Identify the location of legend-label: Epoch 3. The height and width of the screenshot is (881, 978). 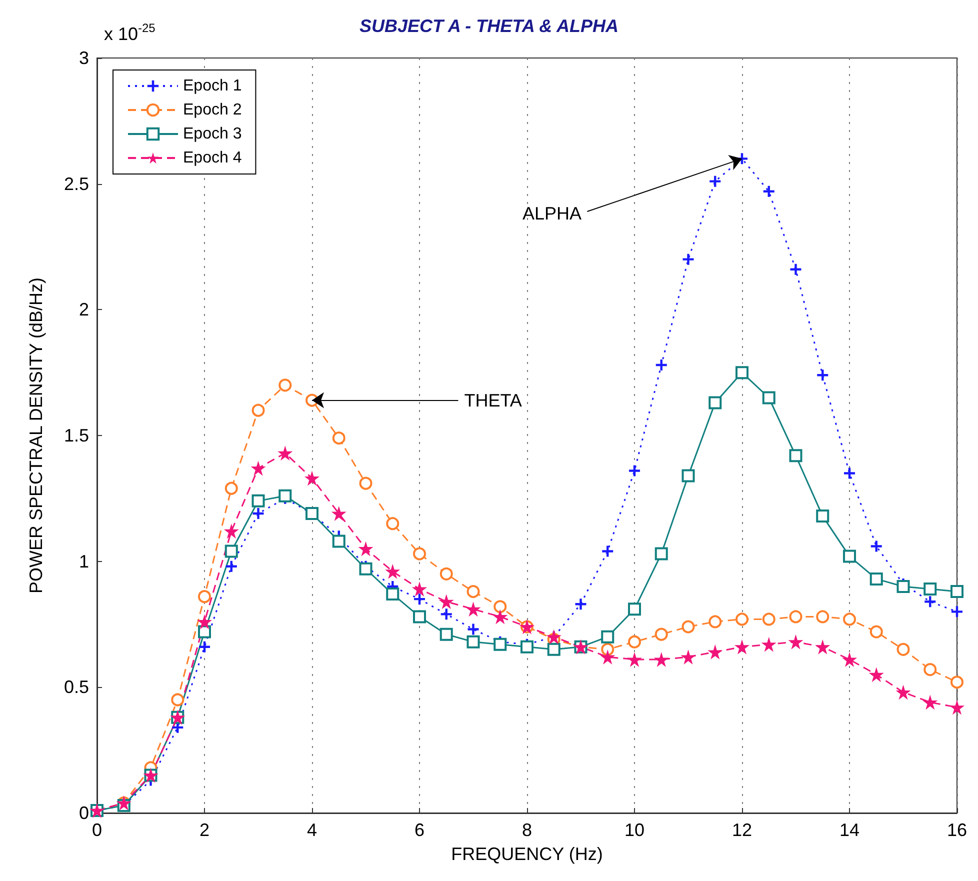
(212, 134).